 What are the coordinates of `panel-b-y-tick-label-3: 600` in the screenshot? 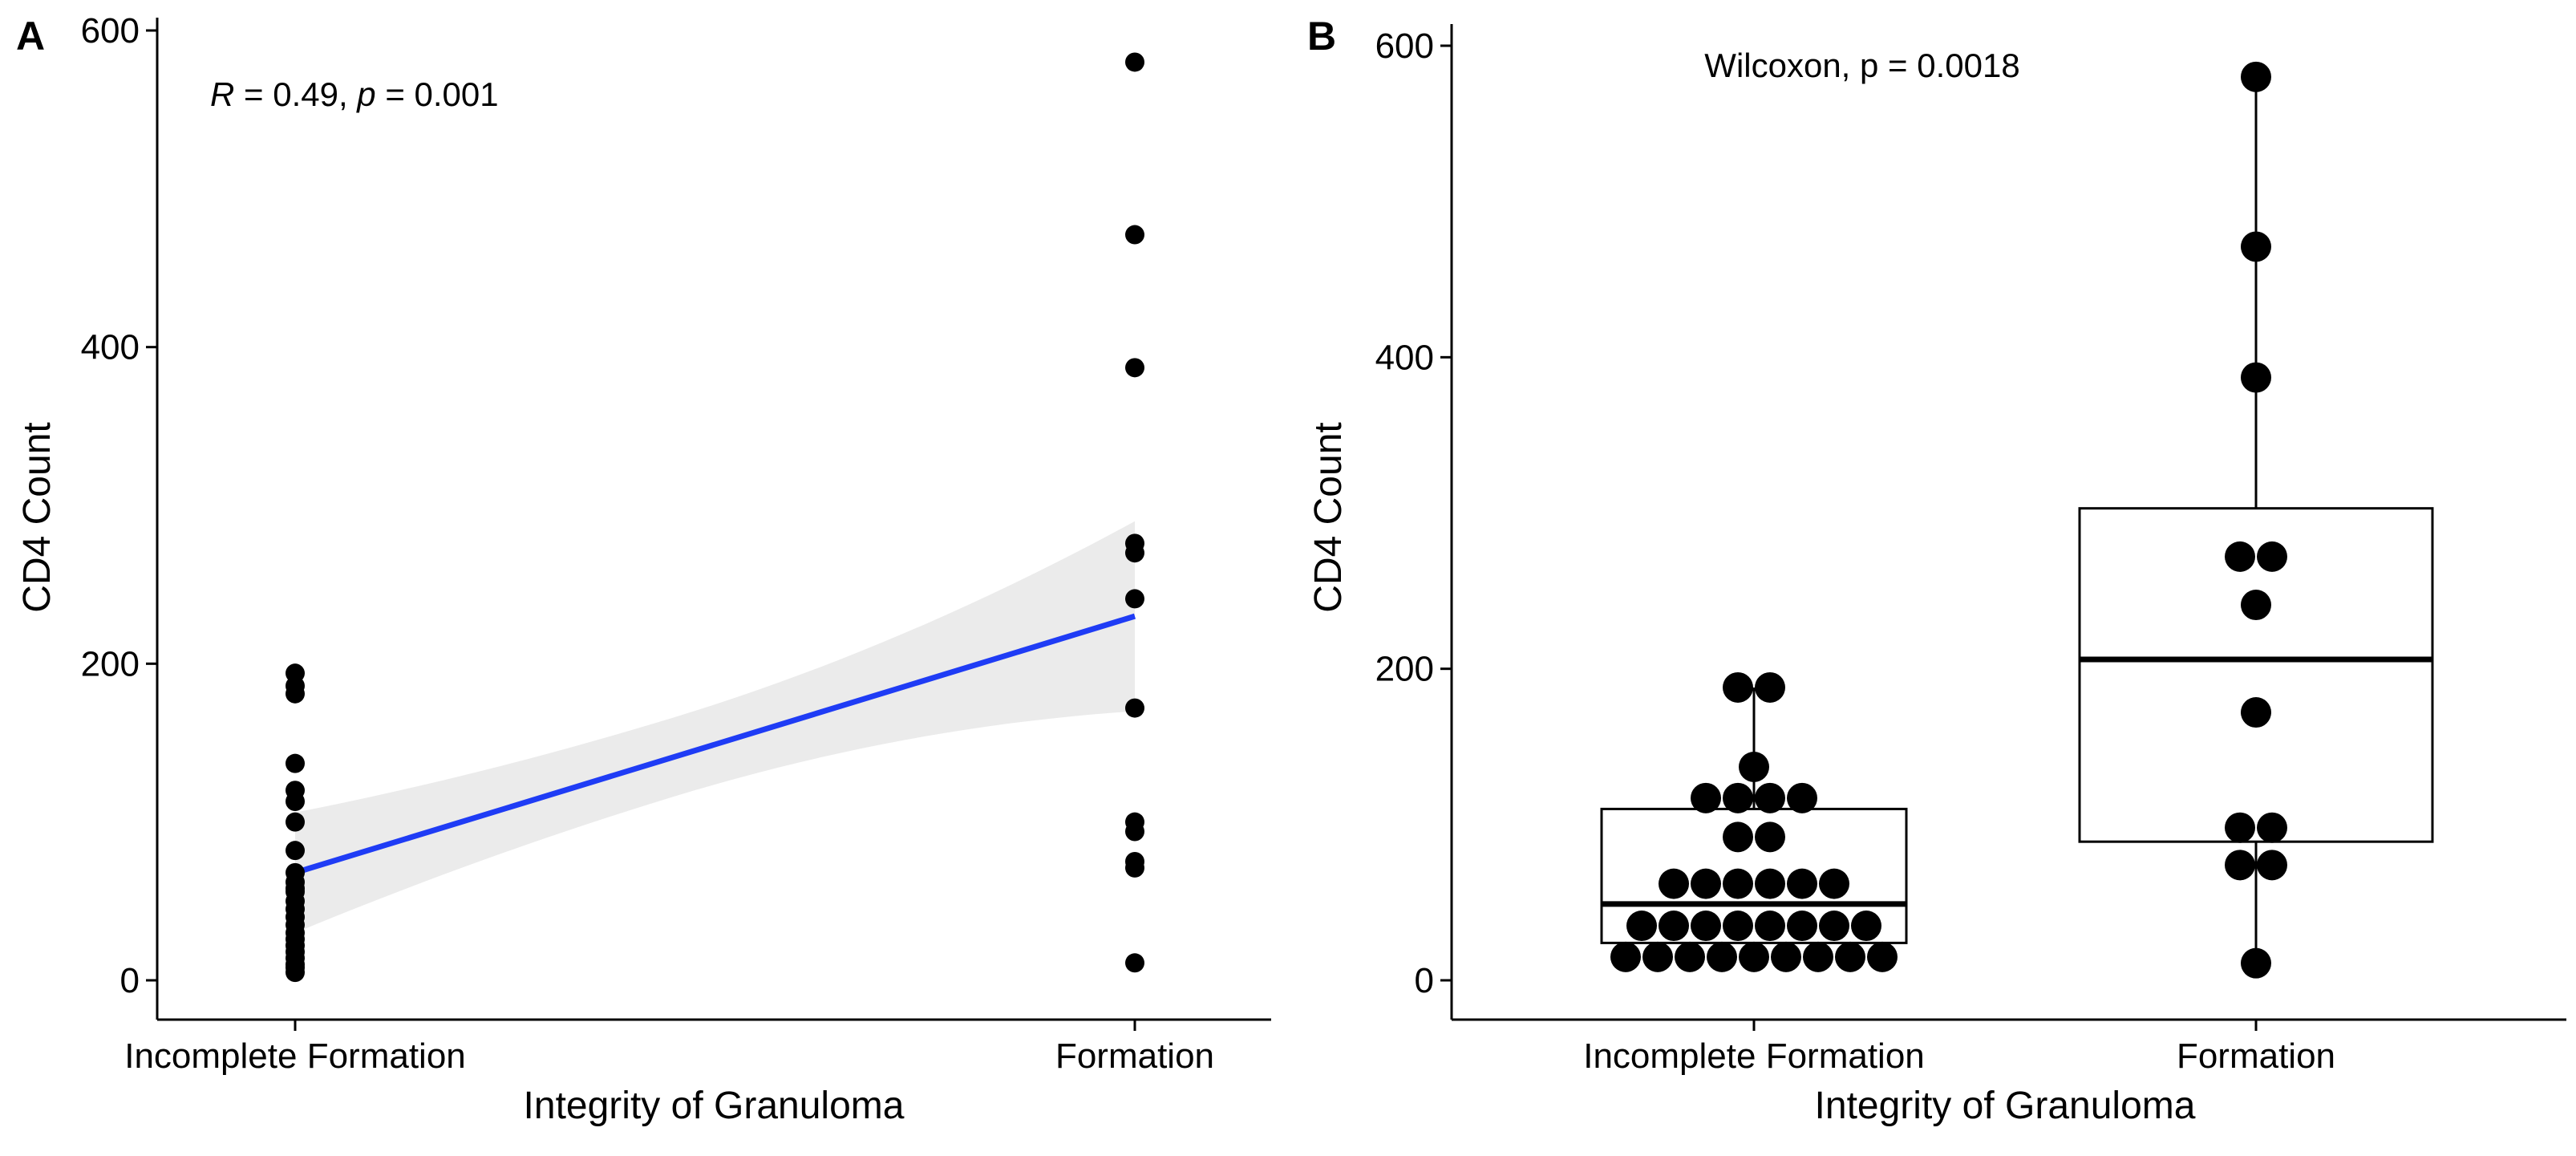 It's located at (1404, 46).